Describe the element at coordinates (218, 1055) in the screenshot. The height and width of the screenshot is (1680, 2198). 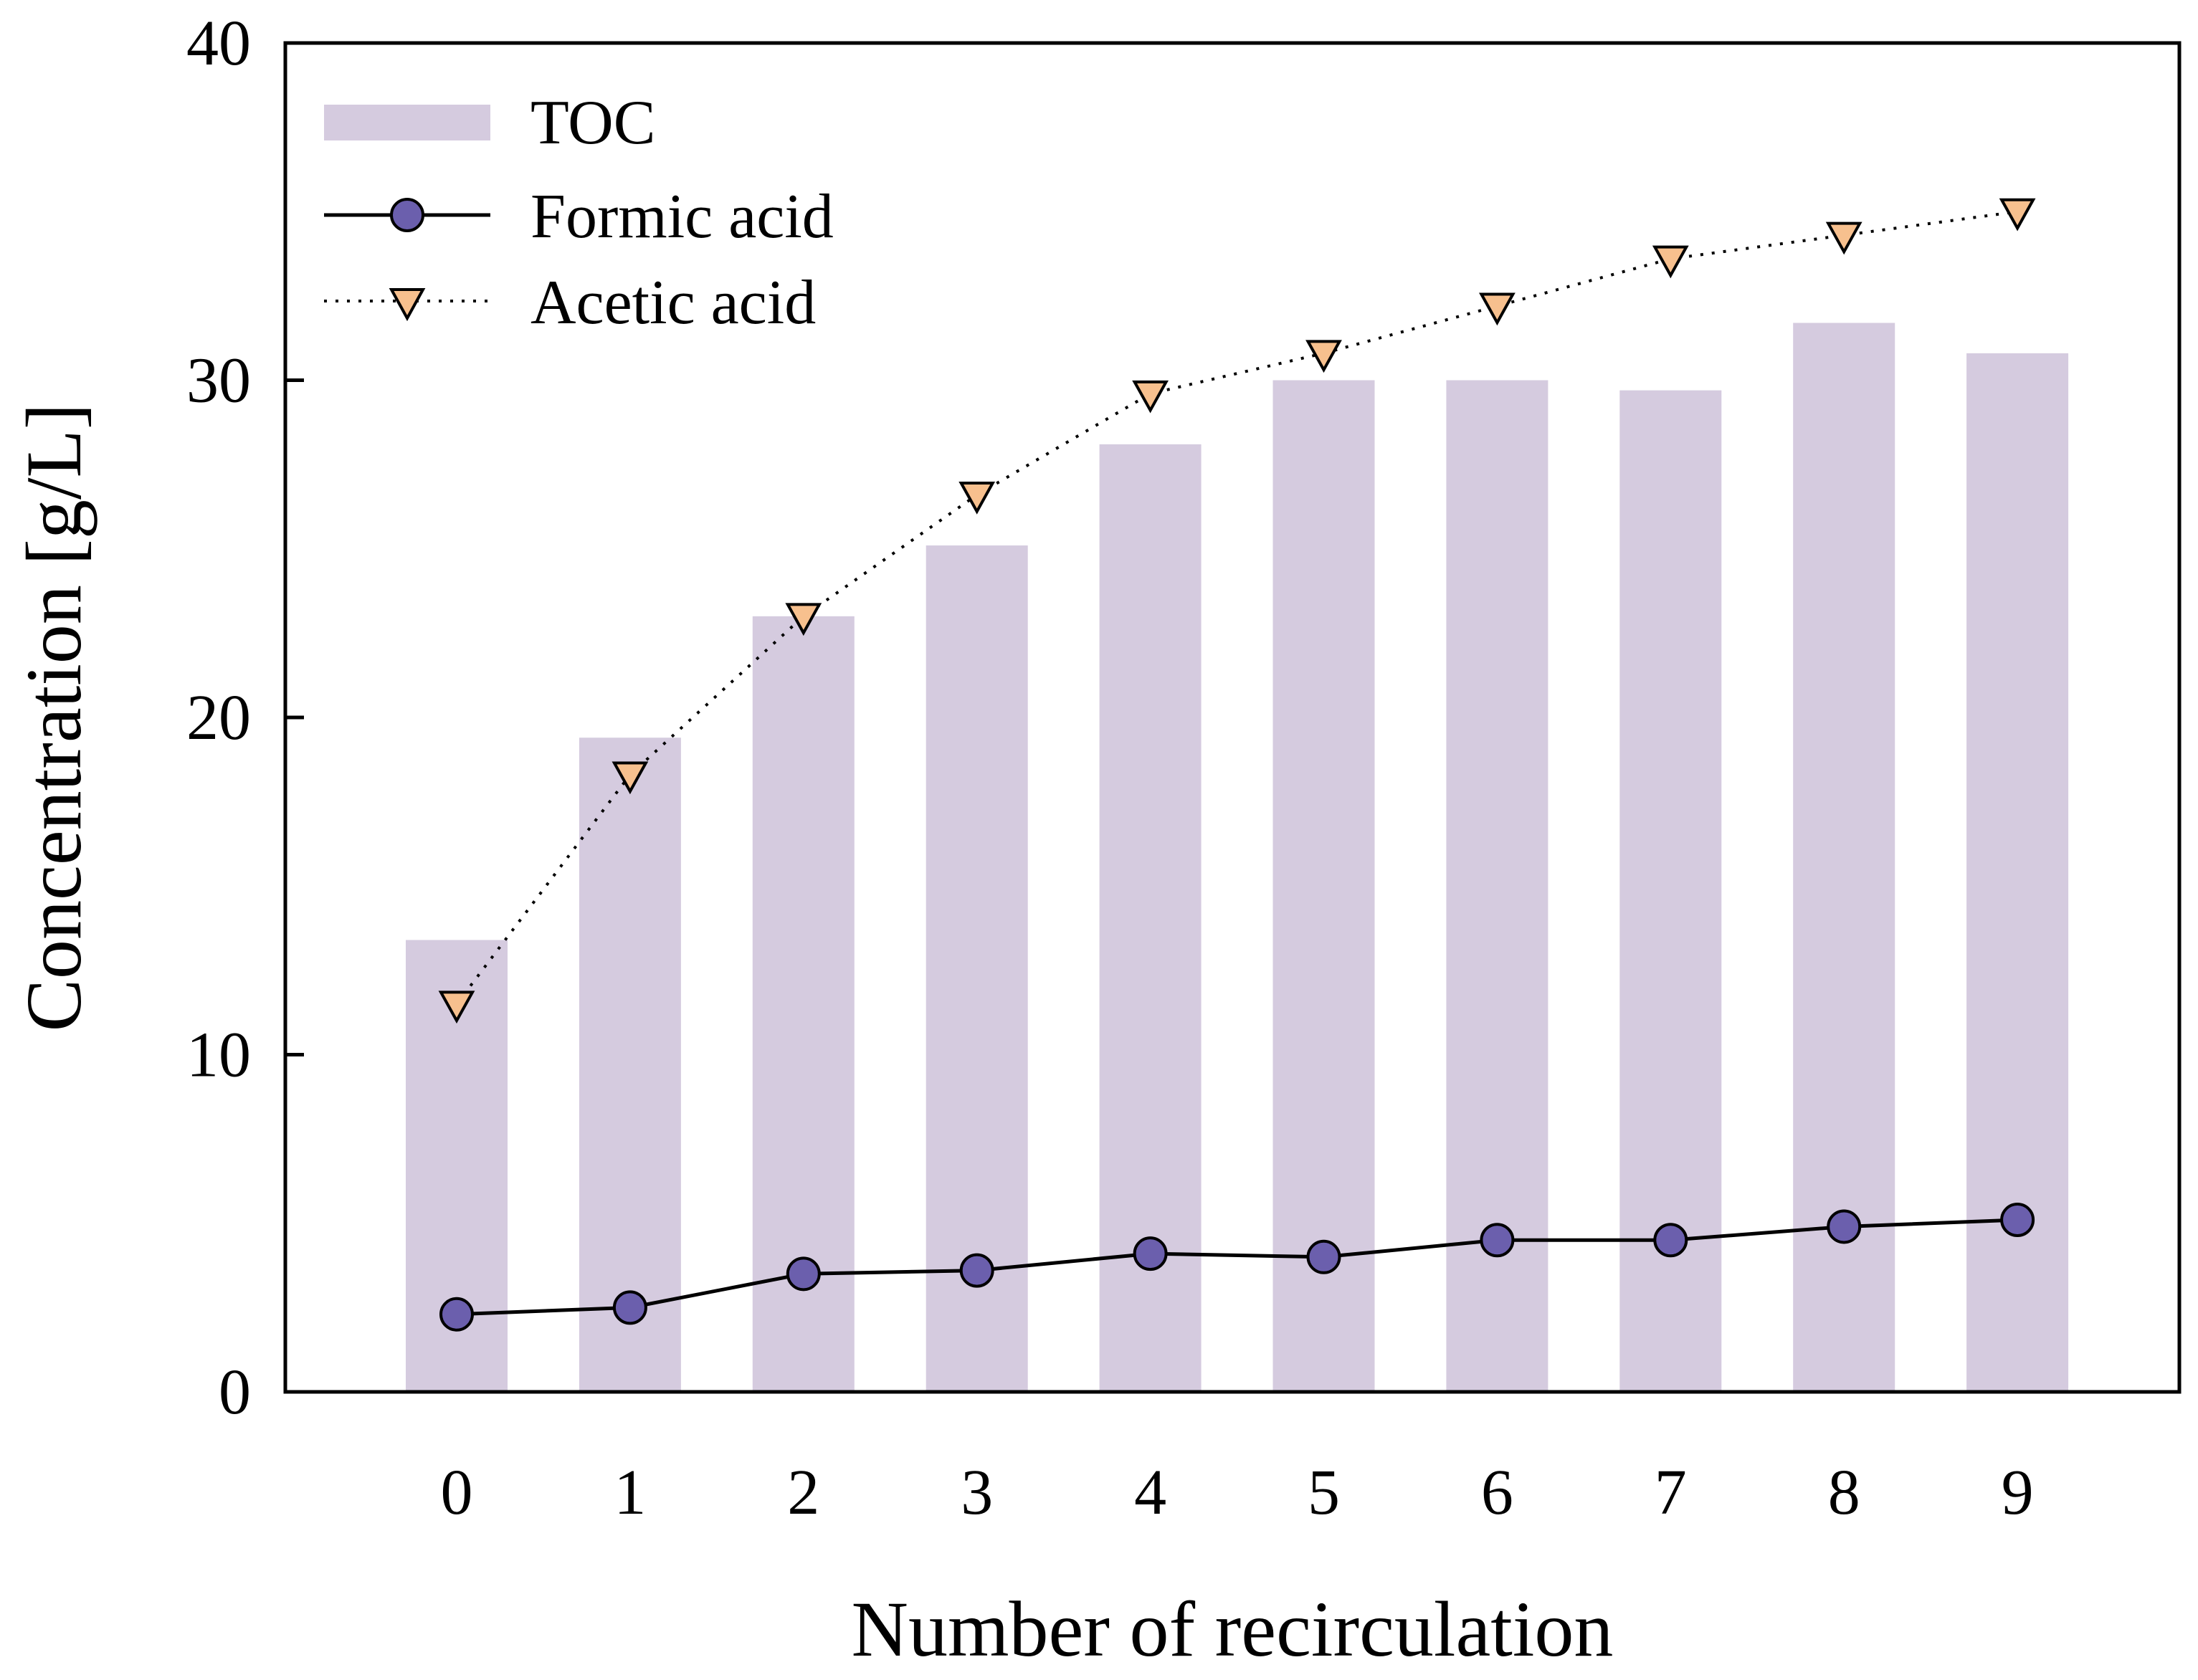
I see `y-tick-label-10: 10` at that location.